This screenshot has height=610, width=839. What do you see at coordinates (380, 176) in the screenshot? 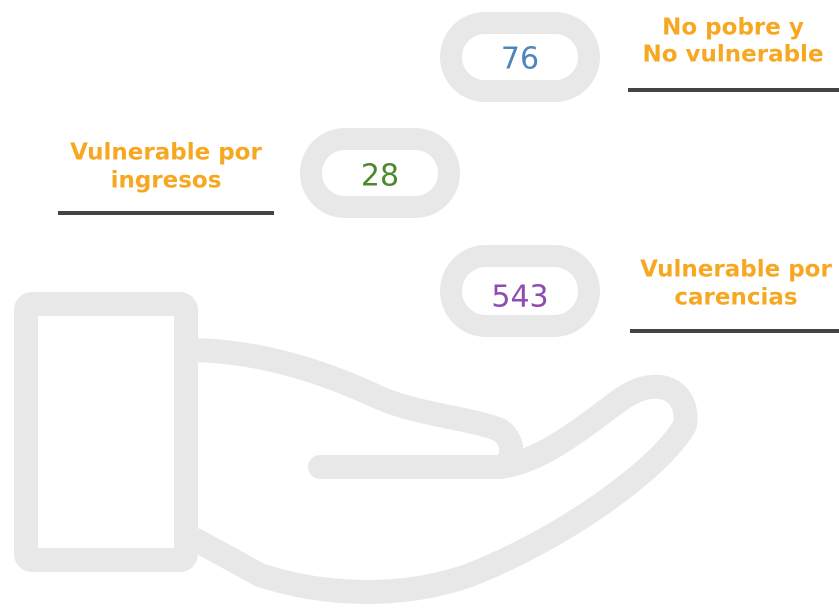
I see `value: 28` at bounding box center [380, 176].